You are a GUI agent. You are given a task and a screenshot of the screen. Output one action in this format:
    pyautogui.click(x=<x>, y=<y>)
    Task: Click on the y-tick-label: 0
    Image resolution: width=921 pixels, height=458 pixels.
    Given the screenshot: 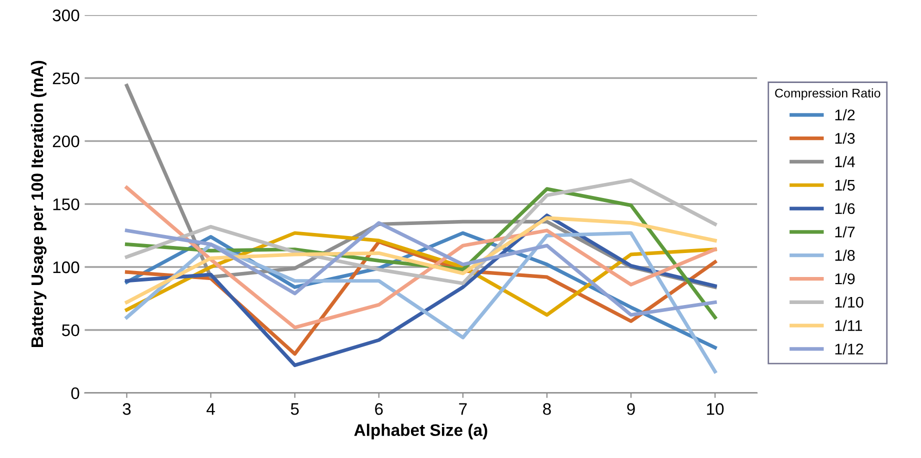 What is the action you would take?
    pyautogui.click(x=75, y=393)
    